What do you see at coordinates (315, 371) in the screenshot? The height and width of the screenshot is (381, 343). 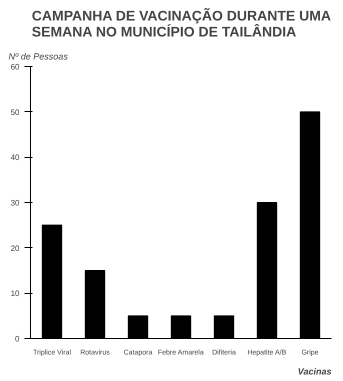 I see `x-axis-title: Vacinas` at bounding box center [315, 371].